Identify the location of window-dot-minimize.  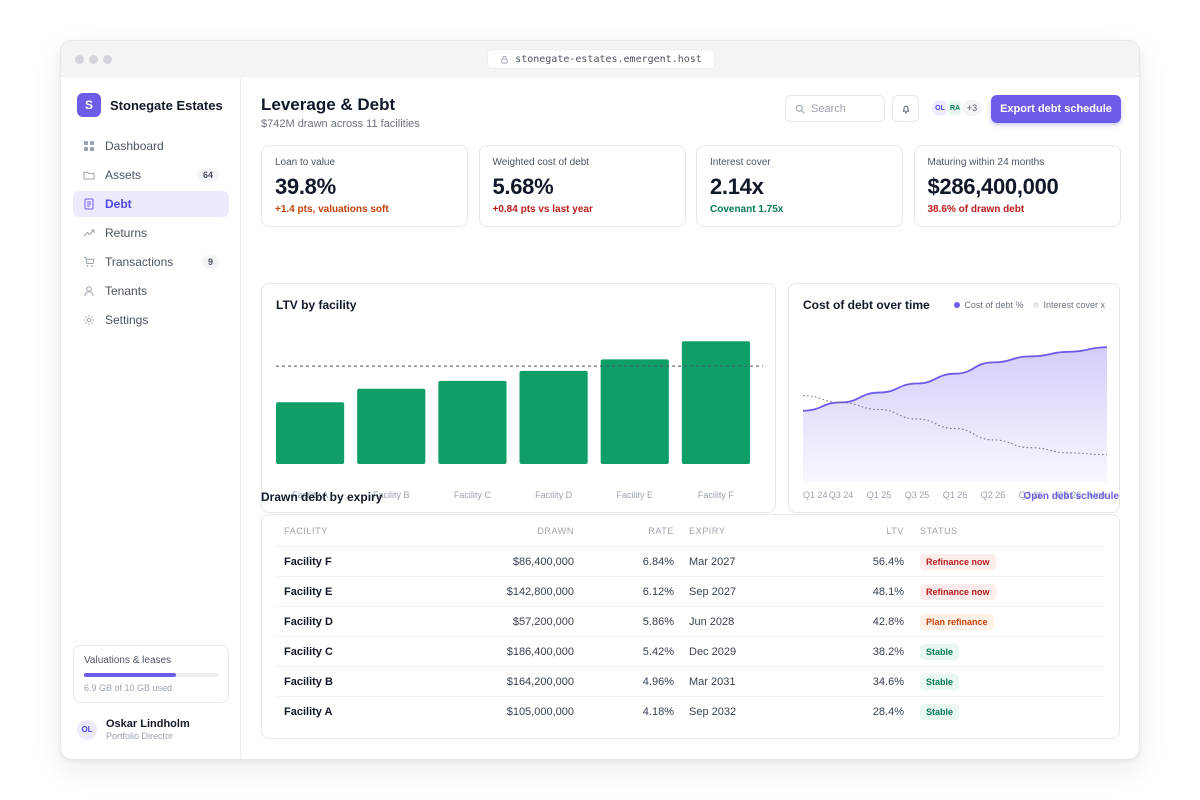
(93, 59).